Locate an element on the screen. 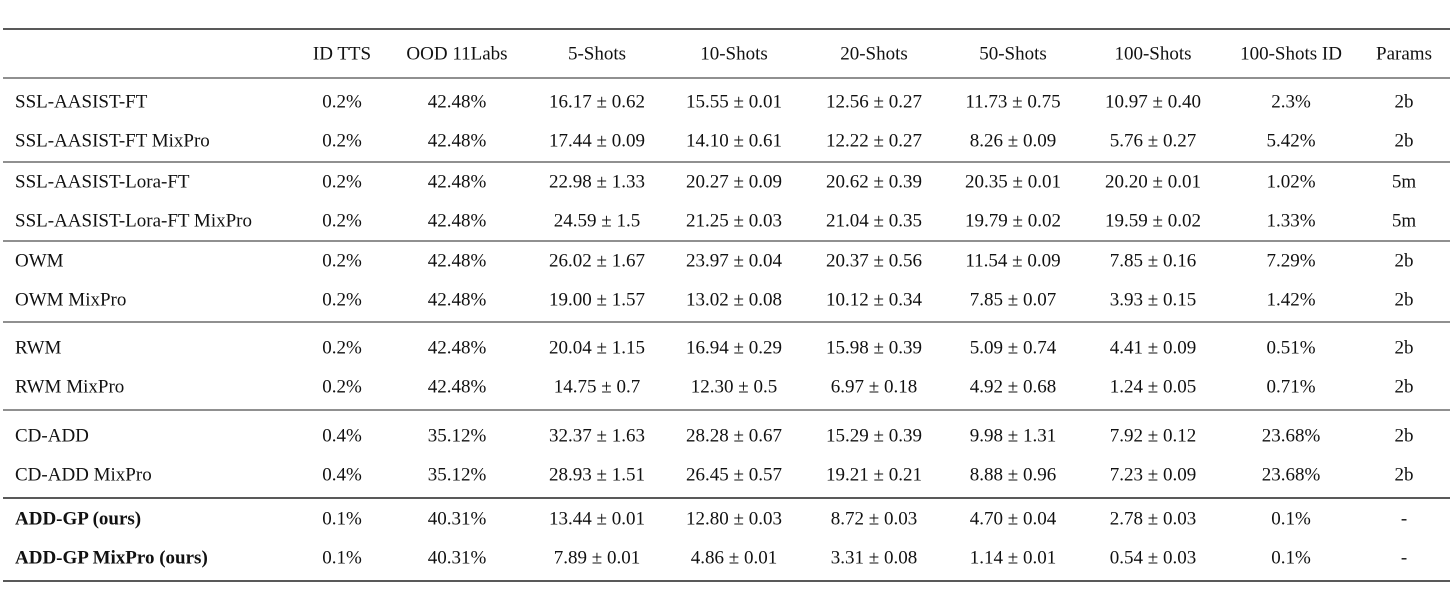 This screenshot has height=612, width=1453. cell: 16.17 ± 0.62 is located at coordinates (597, 101).